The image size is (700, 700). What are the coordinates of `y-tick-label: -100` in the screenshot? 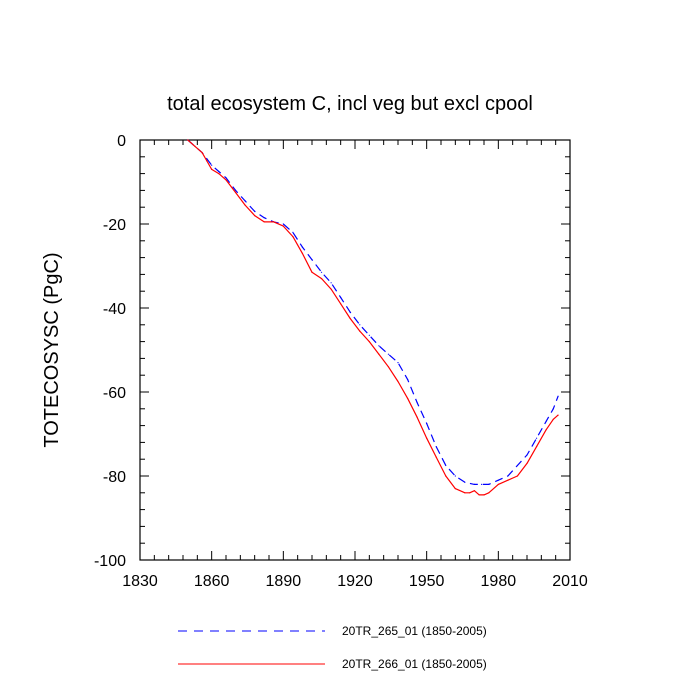 It's located at (110, 561).